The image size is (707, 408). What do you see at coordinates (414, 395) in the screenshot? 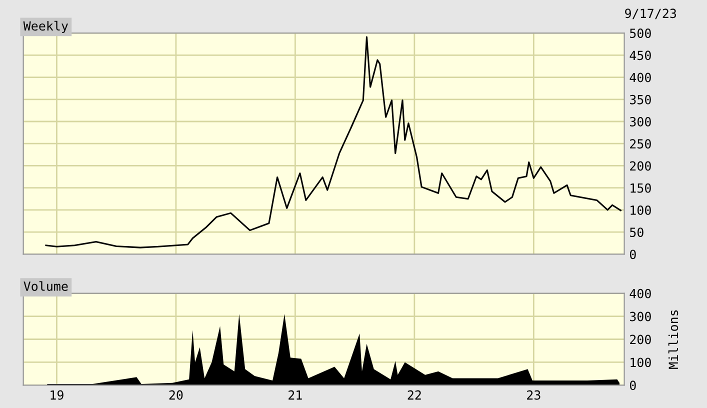
I see `x-tick-label: 22` at bounding box center [414, 395].